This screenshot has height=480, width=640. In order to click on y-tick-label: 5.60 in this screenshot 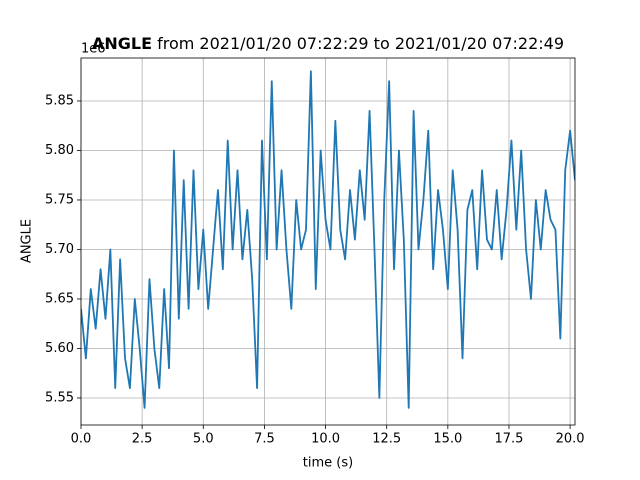, I will do `click(59, 348)`.